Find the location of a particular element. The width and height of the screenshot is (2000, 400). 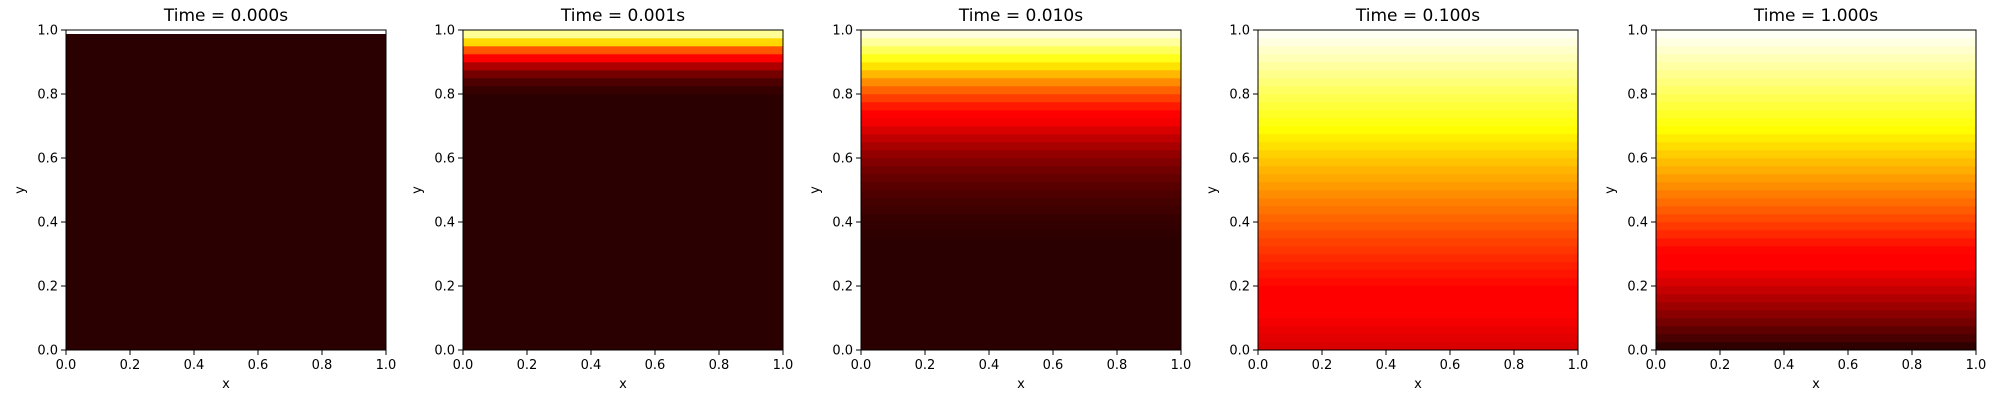

x-tick-label: 0.0 is located at coordinates (1258, 365).